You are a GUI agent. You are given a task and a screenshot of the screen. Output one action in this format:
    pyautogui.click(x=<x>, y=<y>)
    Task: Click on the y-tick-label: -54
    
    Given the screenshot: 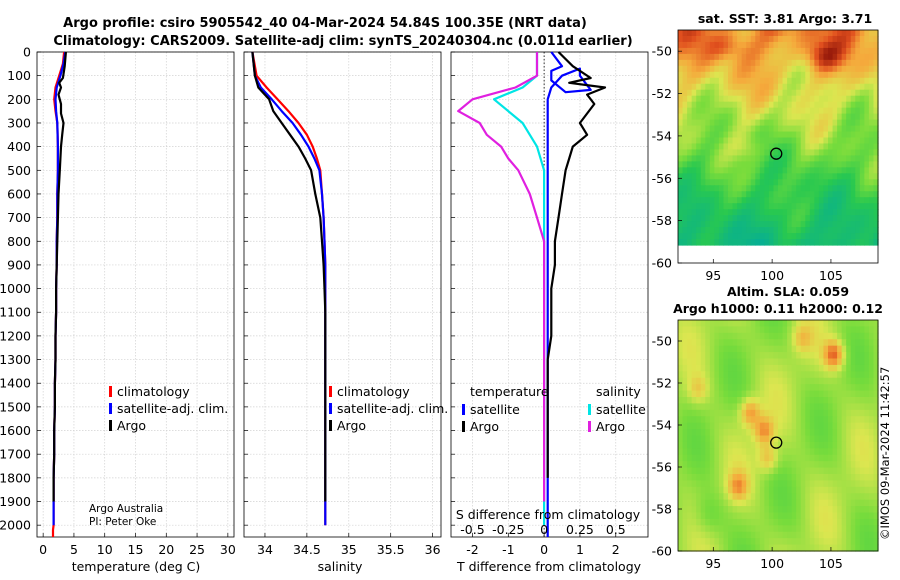 What is the action you would take?
    pyautogui.click(x=662, y=425)
    